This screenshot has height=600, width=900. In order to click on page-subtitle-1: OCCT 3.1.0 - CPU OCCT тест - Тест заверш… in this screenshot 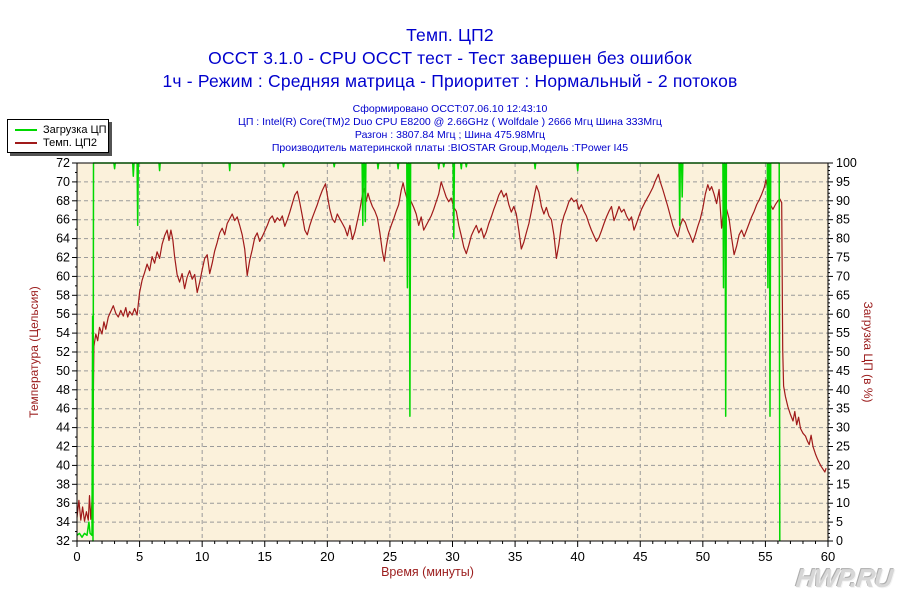, I will do `click(450, 58)`.